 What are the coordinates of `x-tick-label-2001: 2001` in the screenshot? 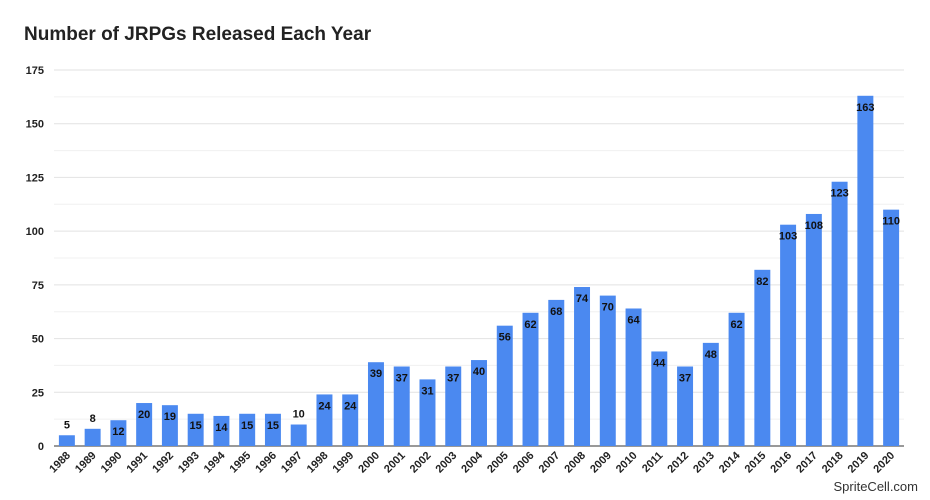 It's located at (395, 463).